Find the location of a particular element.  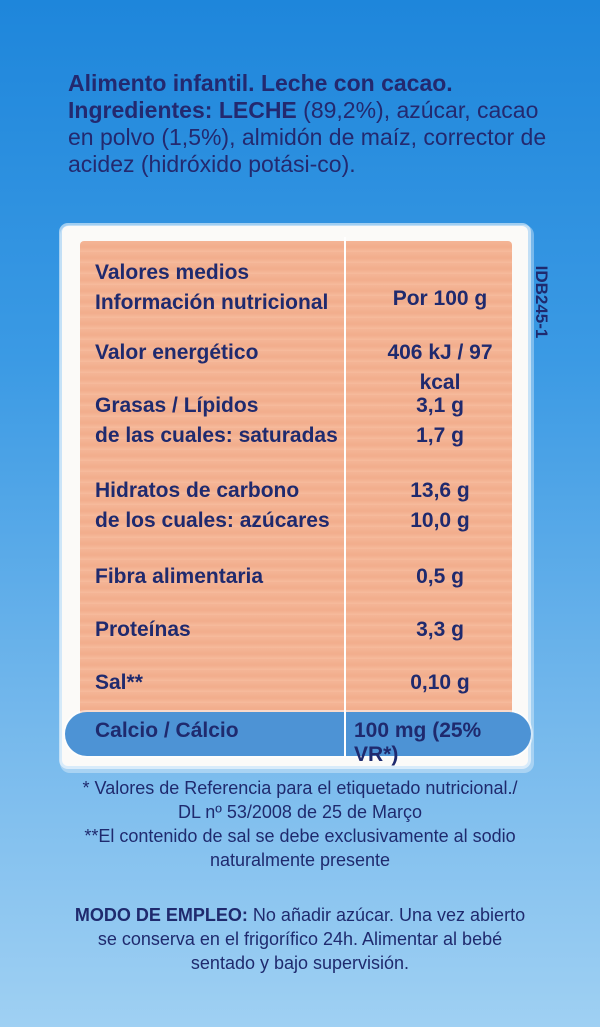

header-label-2: Información nutricional is located at coordinates (212, 302).